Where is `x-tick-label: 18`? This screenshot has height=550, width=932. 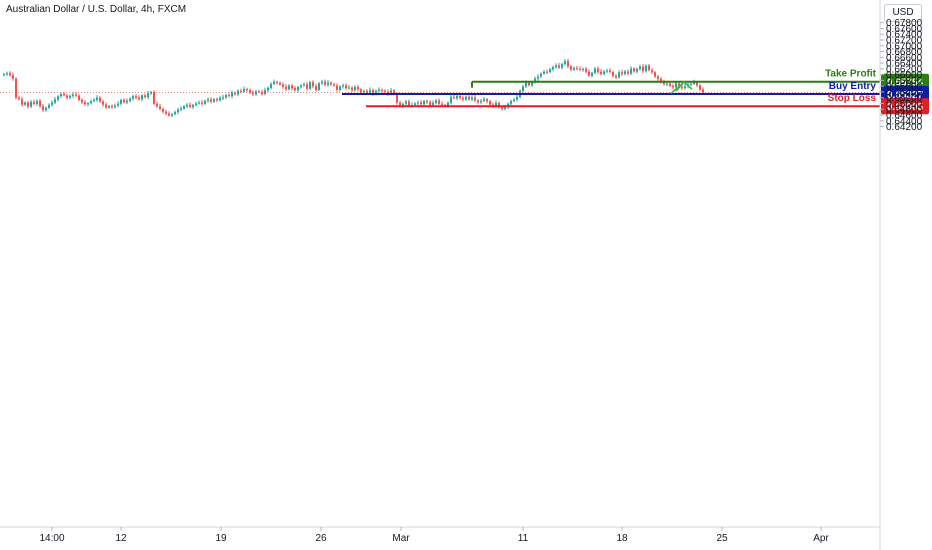
x-tick-label: 18 is located at coordinates (622, 538).